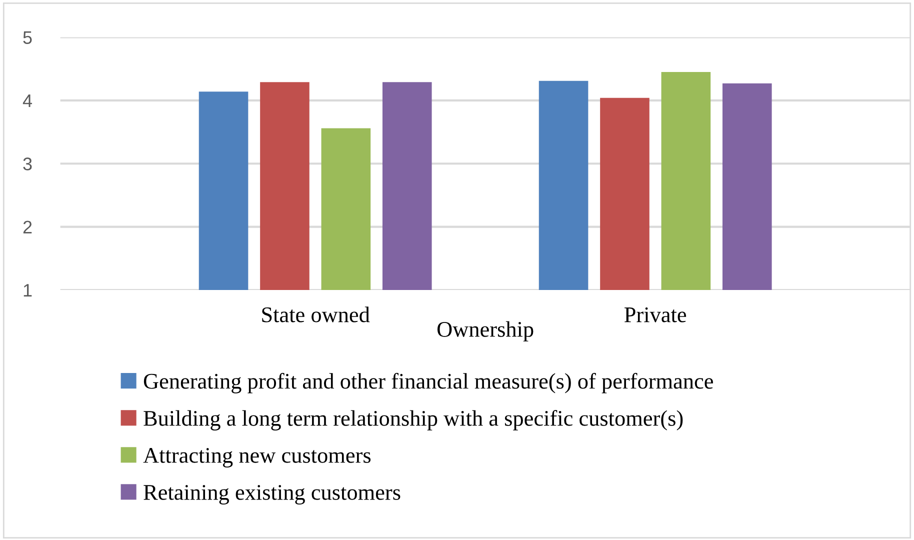 The image size is (914, 540). What do you see at coordinates (257, 458) in the screenshot?
I see `legend-label: Attracting new customers` at bounding box center [257, 458].